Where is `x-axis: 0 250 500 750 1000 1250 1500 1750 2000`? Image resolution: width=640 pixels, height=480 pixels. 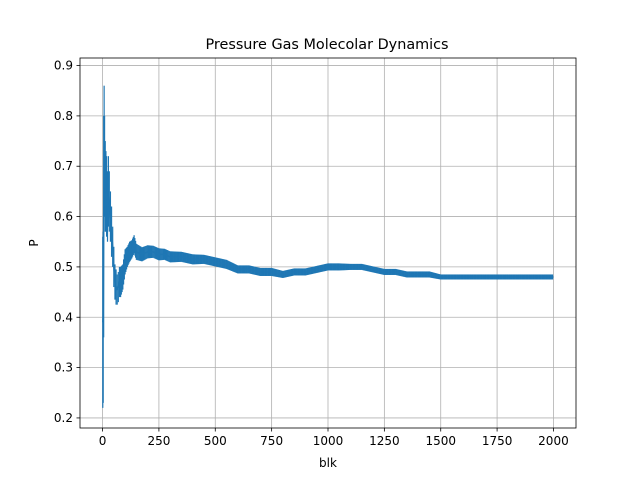
x-axis: 0 250 500 750 1000 1250 1500 1750 2000 is located at coordinates (334, 438).